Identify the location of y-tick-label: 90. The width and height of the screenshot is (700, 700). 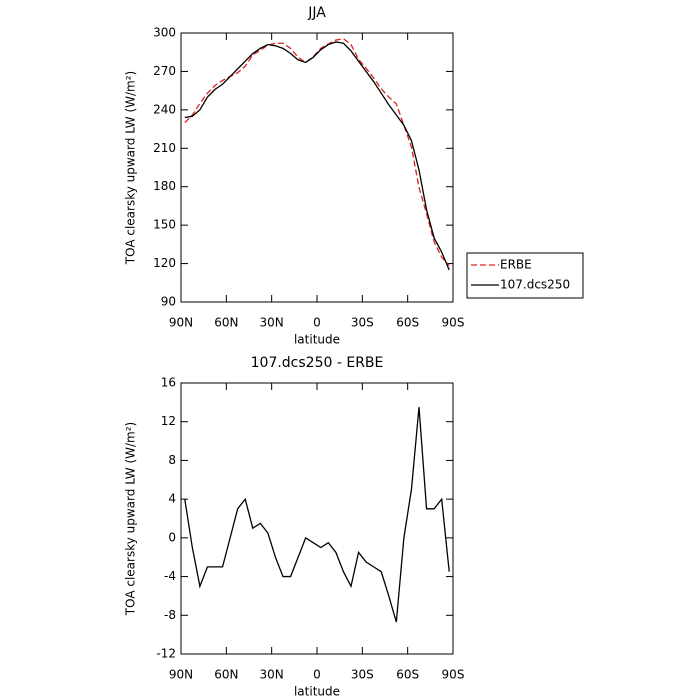
(168, 302).